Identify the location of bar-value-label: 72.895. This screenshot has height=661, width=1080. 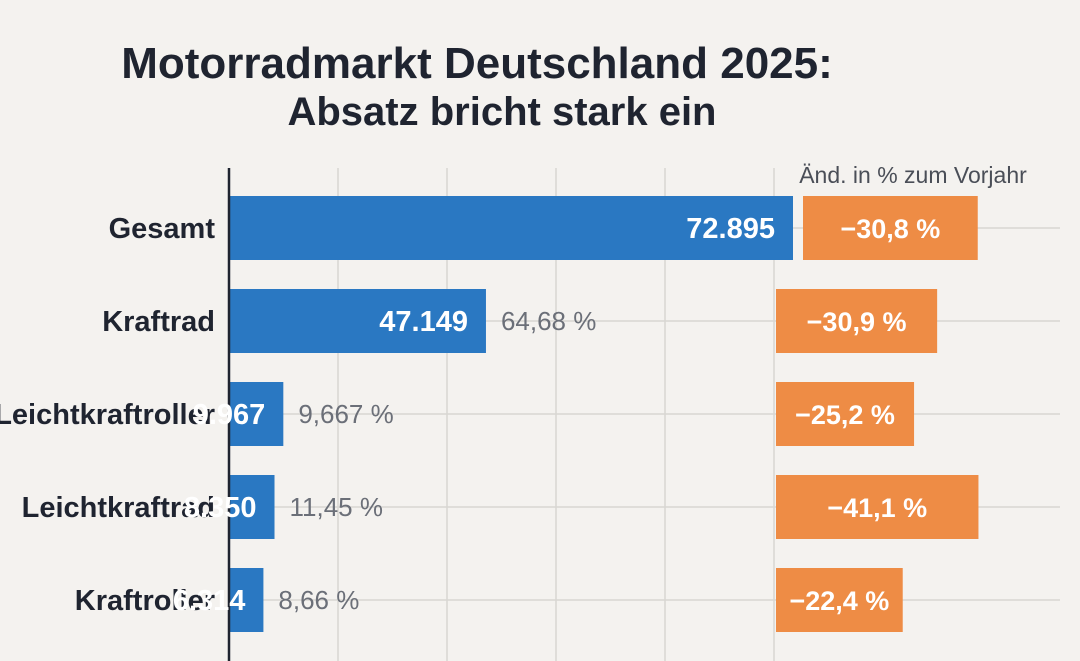
(730, 229).